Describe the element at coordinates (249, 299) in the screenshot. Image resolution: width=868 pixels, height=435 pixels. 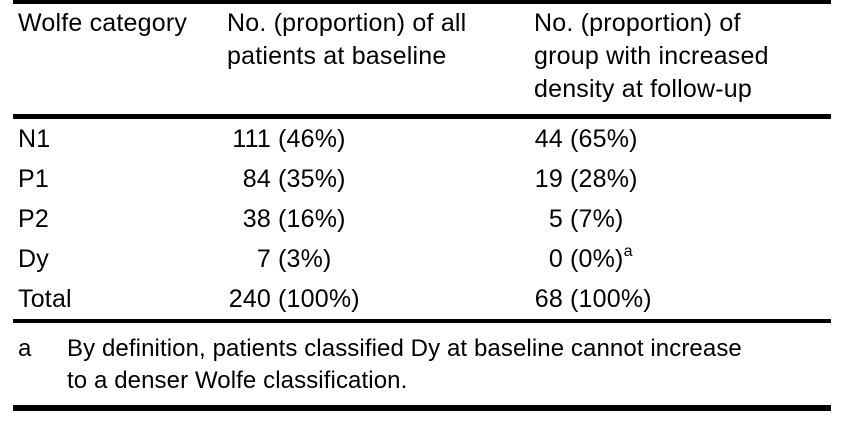
I see `value-number: 240` at that location.